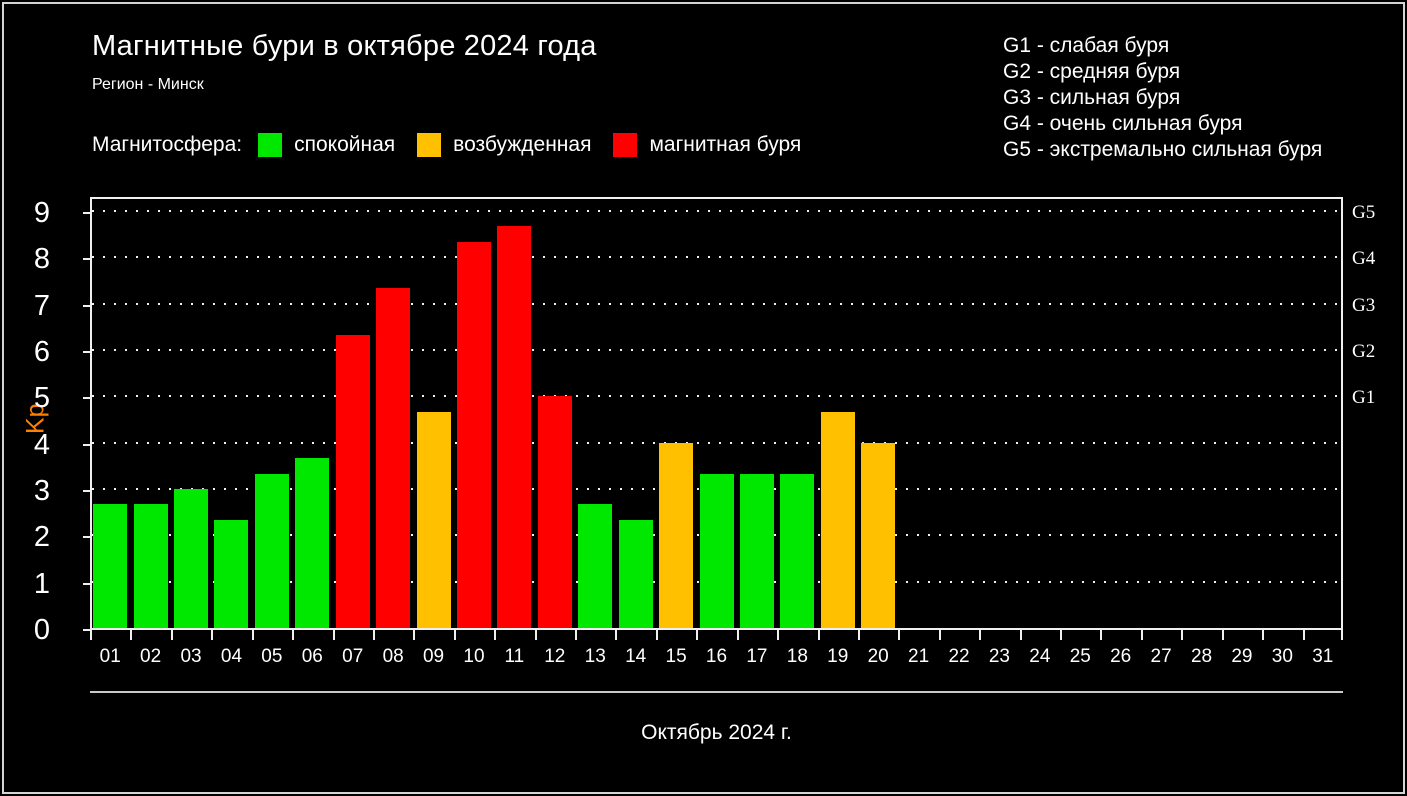 This screenshot has height=796, width=1407. What do you see at coordinates (1242, 656) in the screenshot?
I see `x-tick-label-29: 29` at bounding box center [1242, 656].